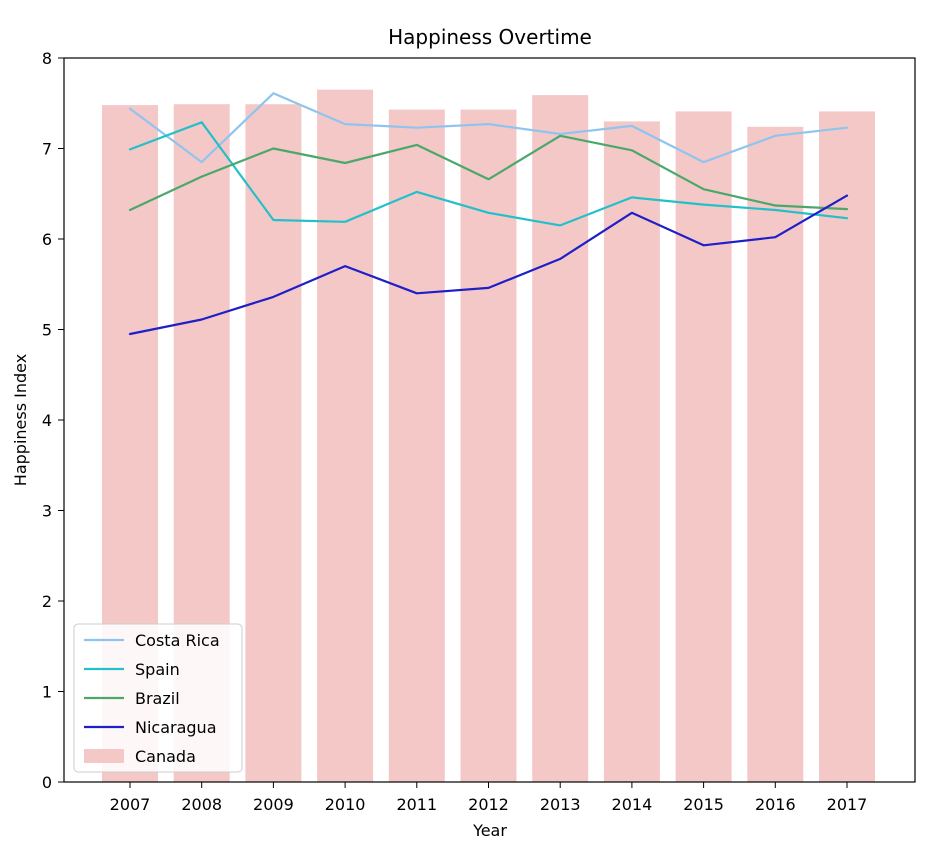 The width and height of the screenshot is (935, 847). What do you see at coordinates (47, 420) in the screenshot?
I see `y-tick-label: 4` at bounding box center [47, 420].